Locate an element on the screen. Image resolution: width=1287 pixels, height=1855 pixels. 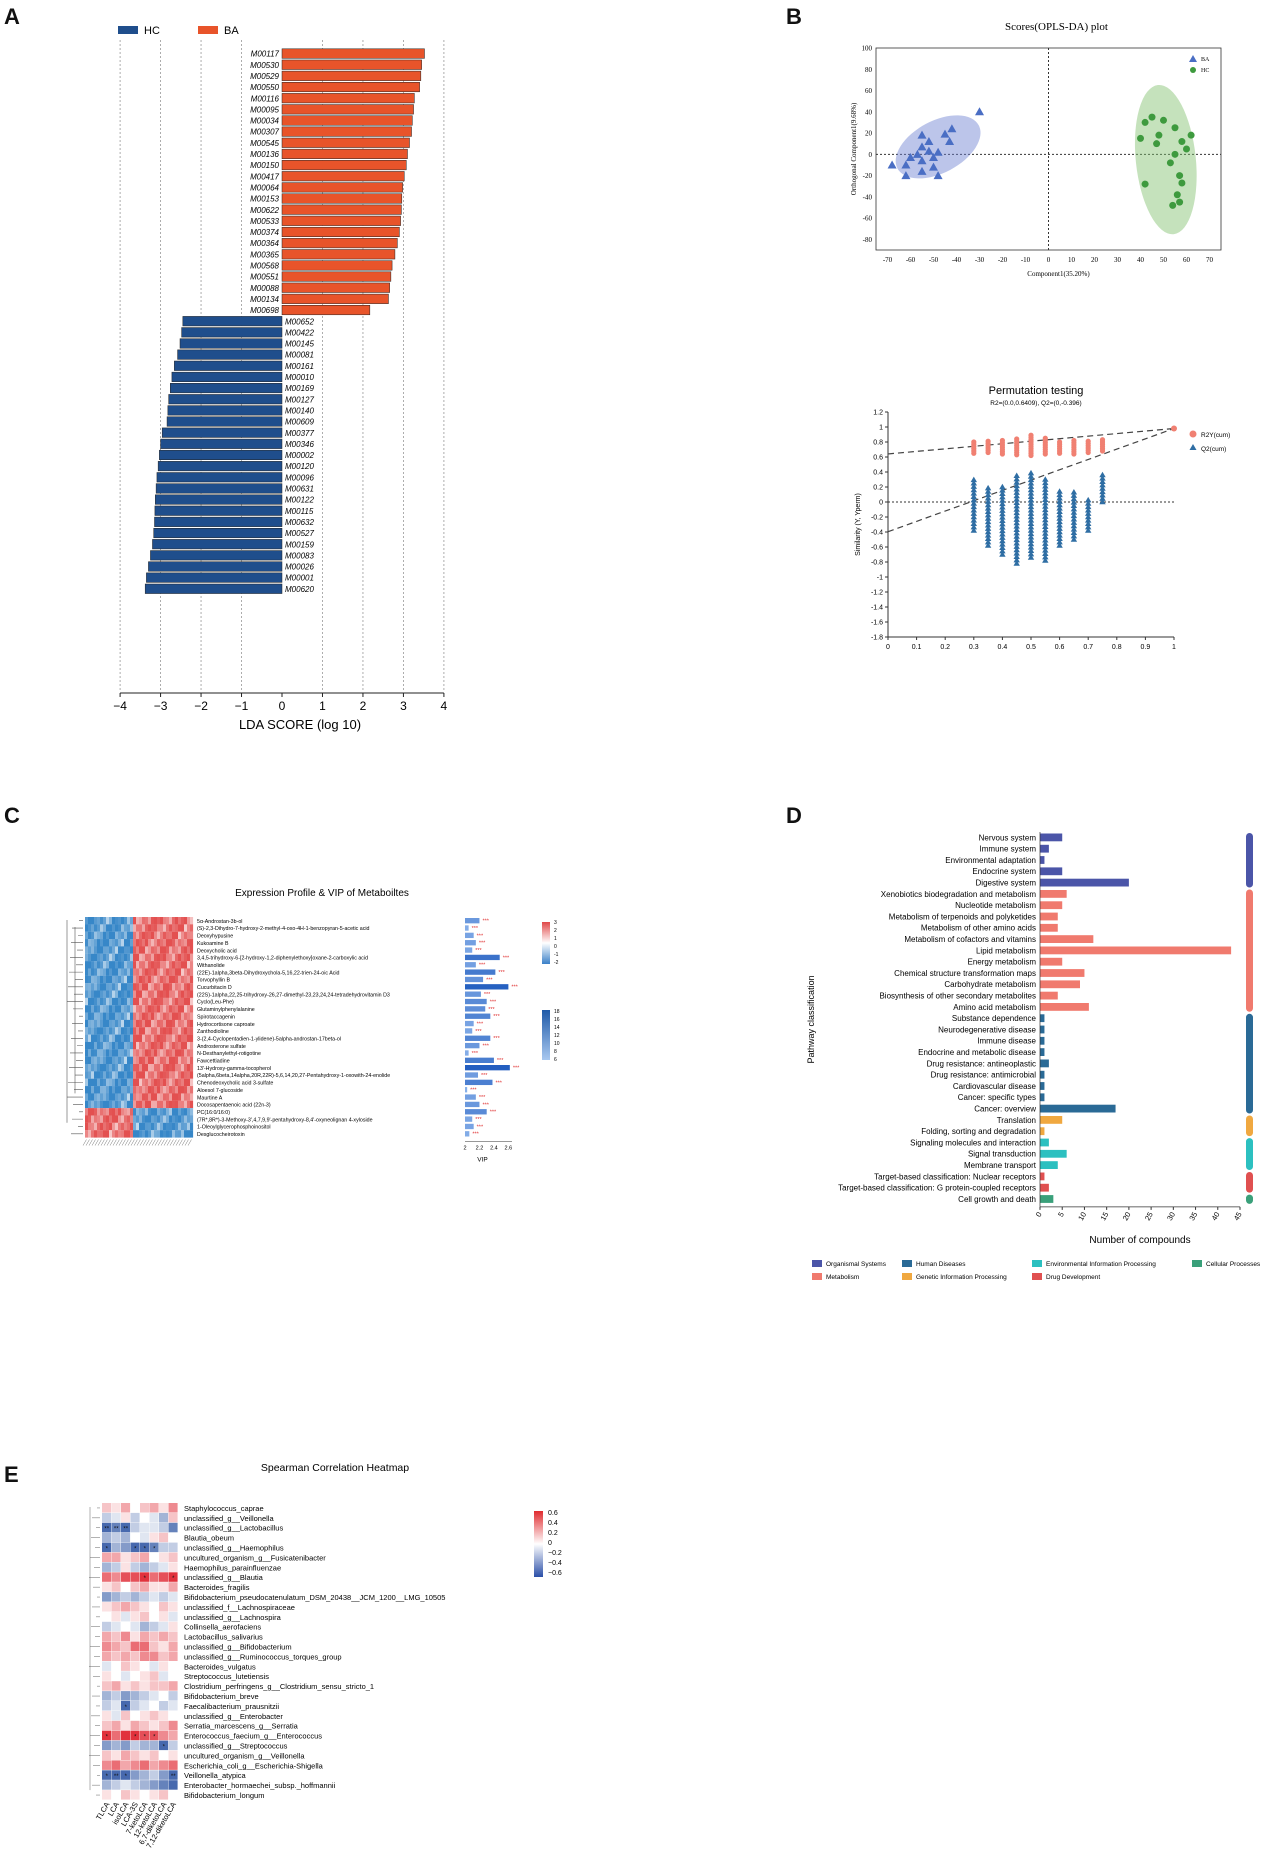
metabolite-label: Docosapentaenoic acid (22n-3) is located at coordinates (234, 1106).